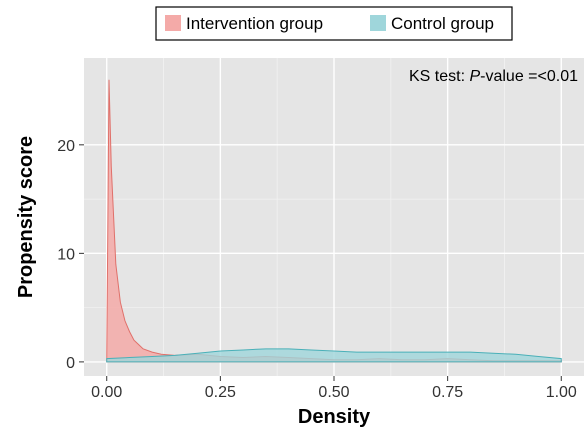 The height and width of the screenshot is (434, 584). I want to click on legend-frame, so click(334, 23).